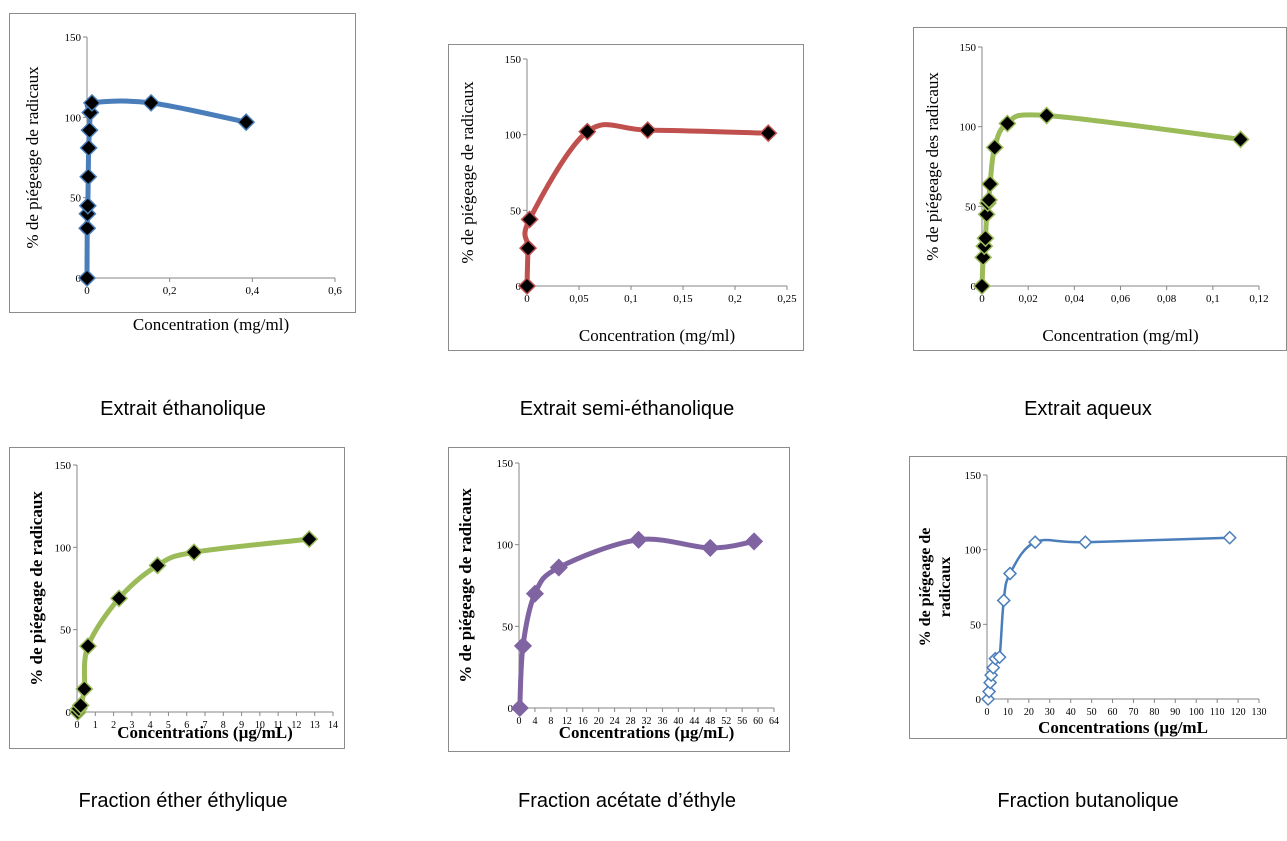  I want to click on x-tick-label: 13, so click(315, 725).